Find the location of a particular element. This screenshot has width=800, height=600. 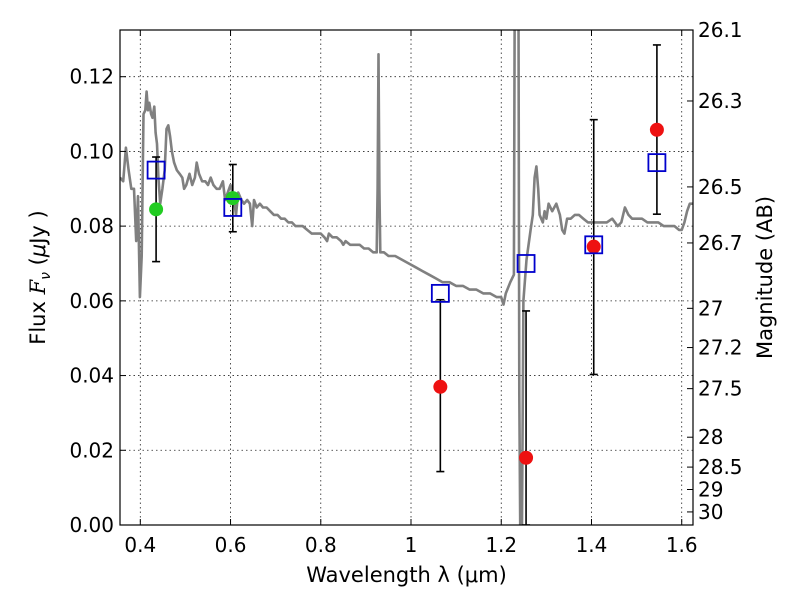

mag-tick-label: 28 is located at coordinates (710, 437).